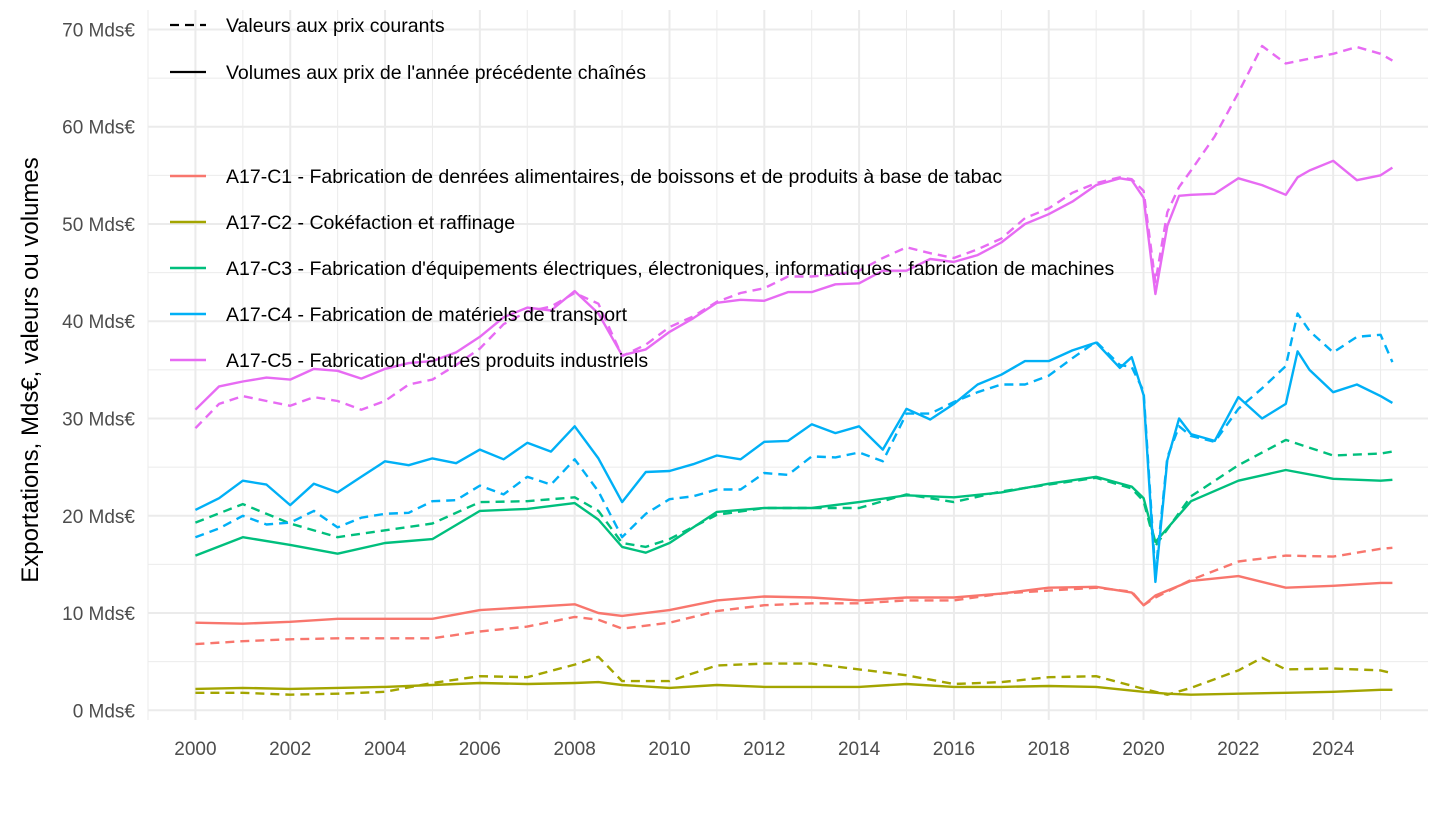 The height and width of the screenshot is (815, 1440). Describe the element at coordinates (1049, 749) in the screenshot. I see `x-tick-label: 2018` at that location.